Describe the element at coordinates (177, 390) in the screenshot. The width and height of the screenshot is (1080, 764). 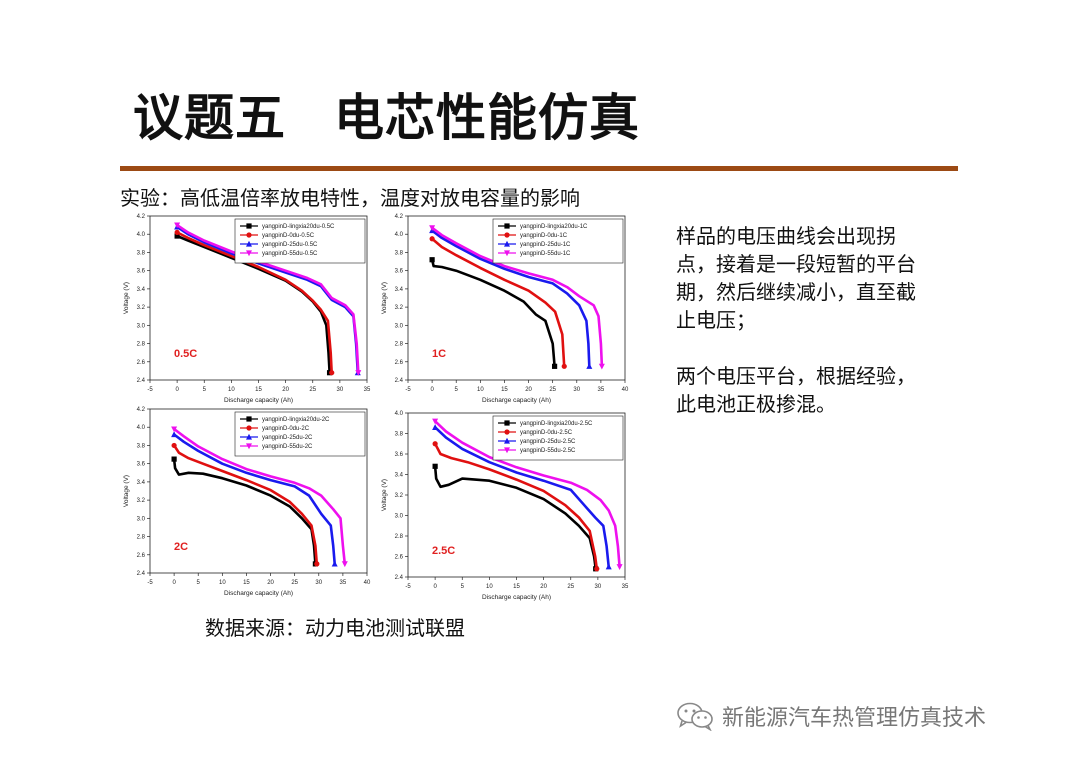
I see `x-tick-label: 0` at that location.